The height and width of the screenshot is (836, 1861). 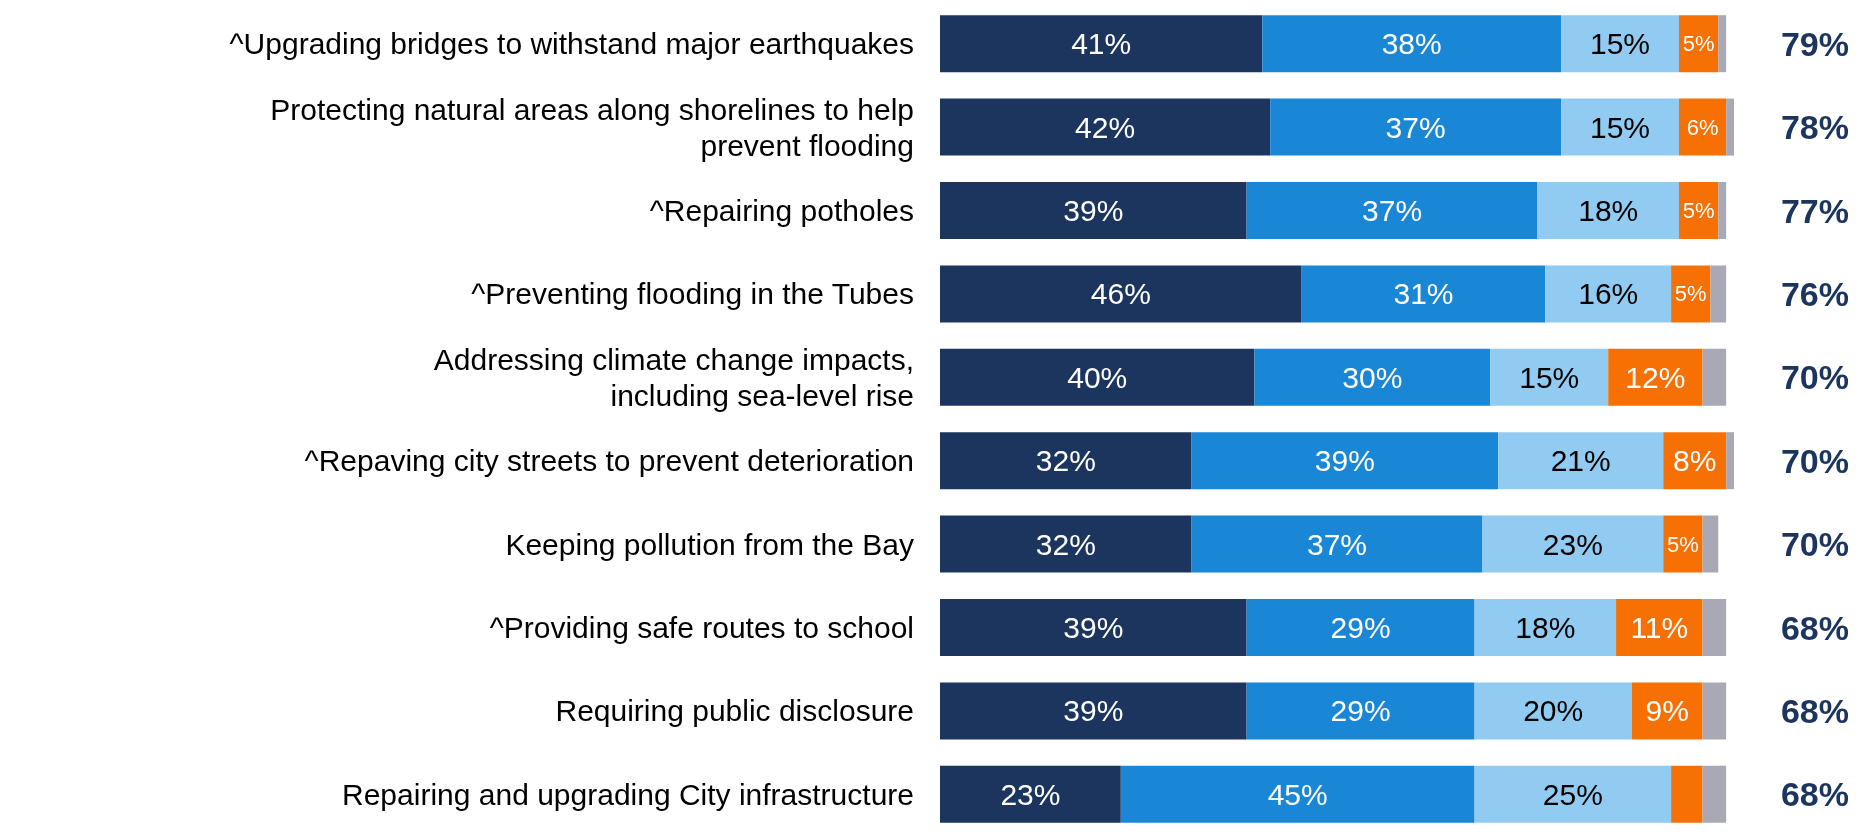 What do you see at coordinates (1815, 293) in the screenshot?
I see `text: 76%` at bounding box center [1815, 293].